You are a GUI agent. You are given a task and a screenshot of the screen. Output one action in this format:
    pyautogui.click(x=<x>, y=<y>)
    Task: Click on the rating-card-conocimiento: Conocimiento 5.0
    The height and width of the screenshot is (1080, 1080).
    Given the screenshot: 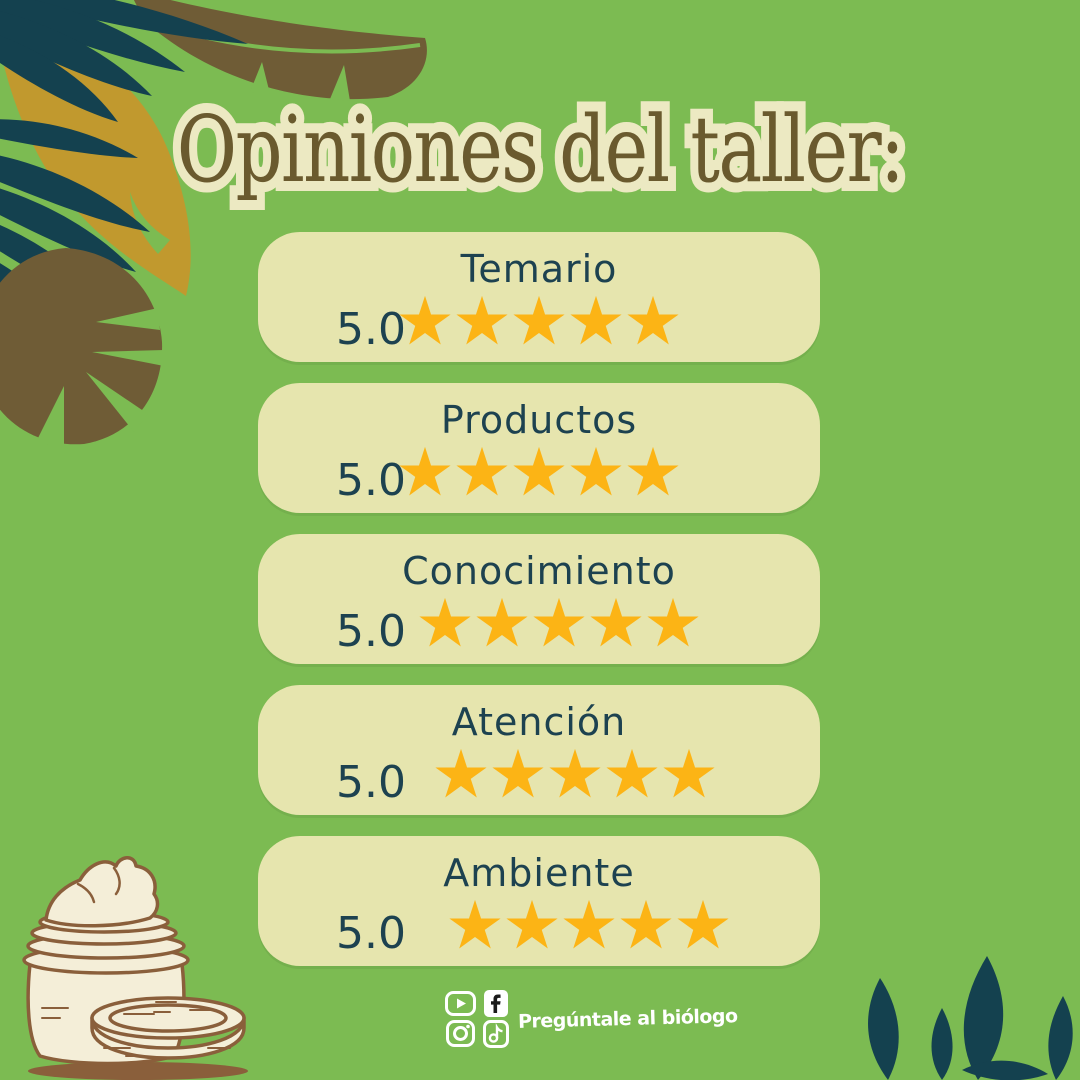 What is the action you would take?
    pyautogui.click(x=539, y=599)
    